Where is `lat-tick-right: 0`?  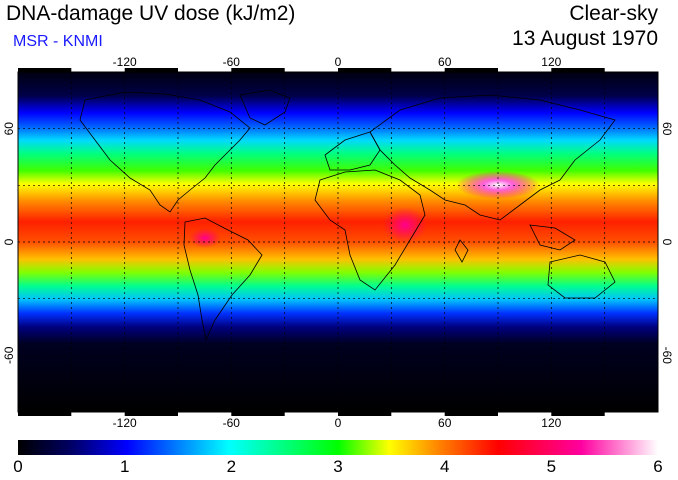
lat-tick-right: 0 is located at coordinates (667, 242).